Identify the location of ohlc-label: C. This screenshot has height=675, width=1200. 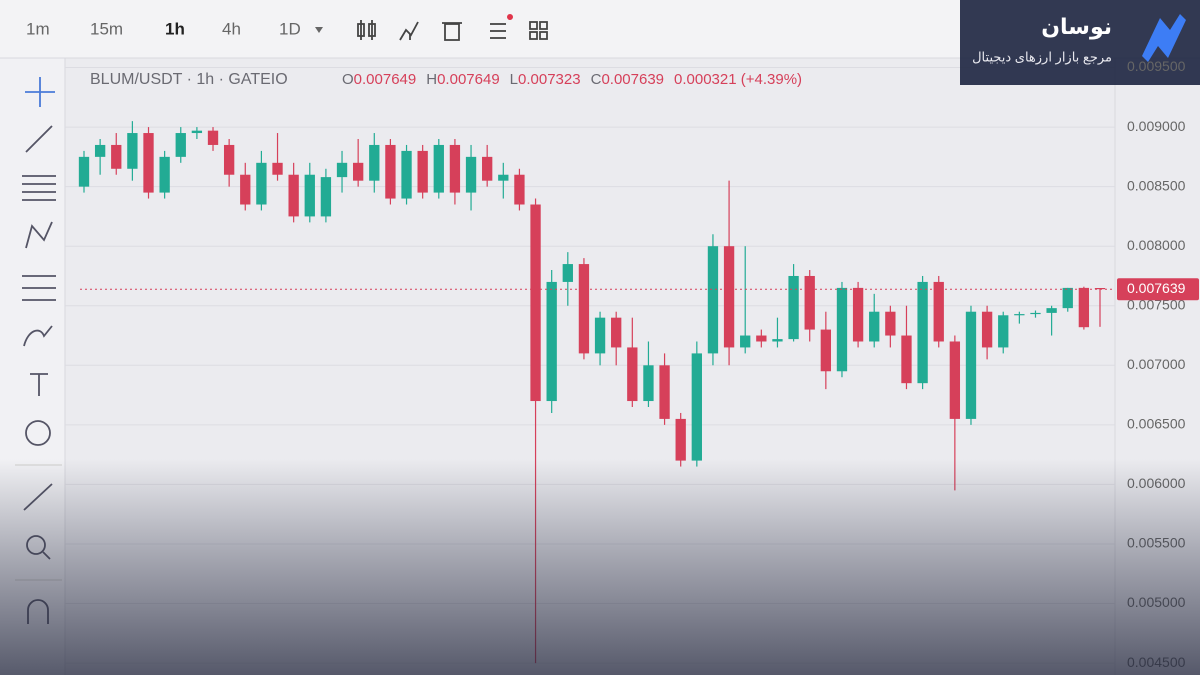
(596, 79).